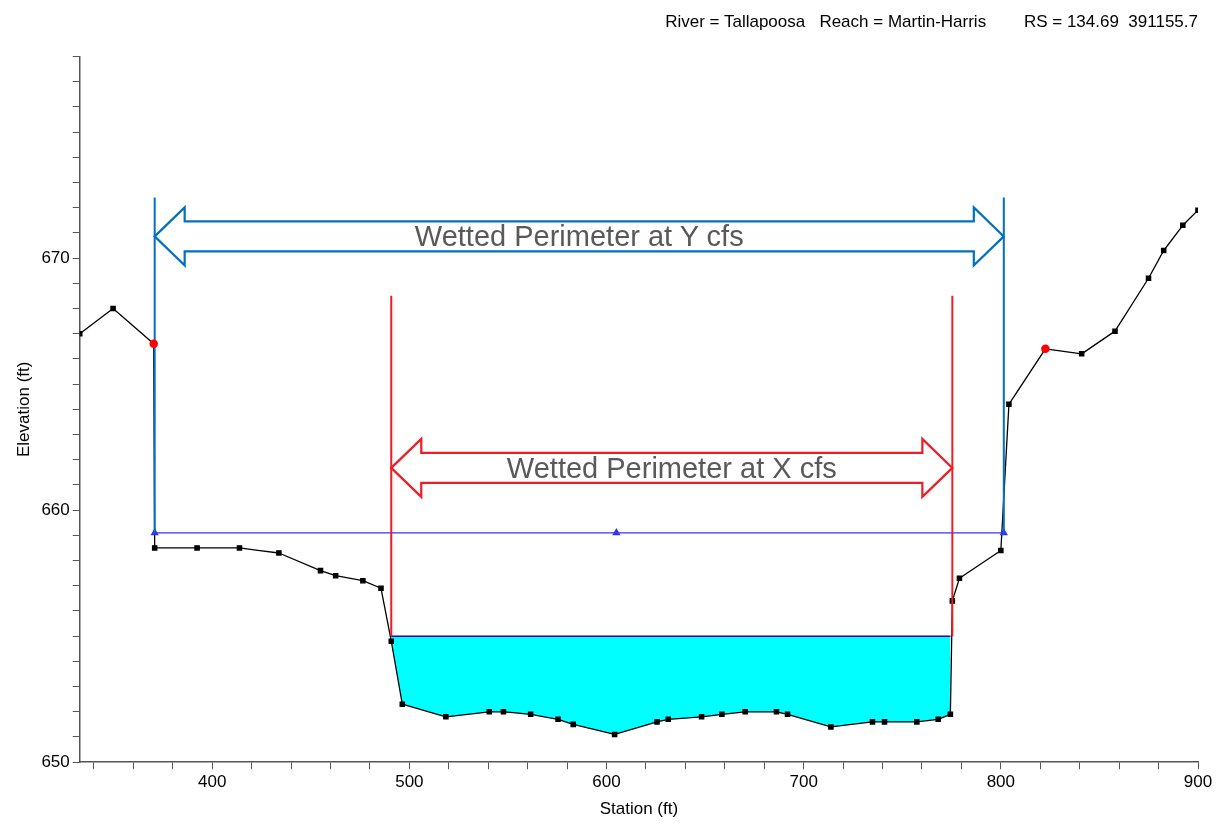 This screenshot has height=830, width=1228. What do you see at coordinates (803, 782) in the screenshot?
I see `x-tick-label: 700` at bounding box center [803, 782].